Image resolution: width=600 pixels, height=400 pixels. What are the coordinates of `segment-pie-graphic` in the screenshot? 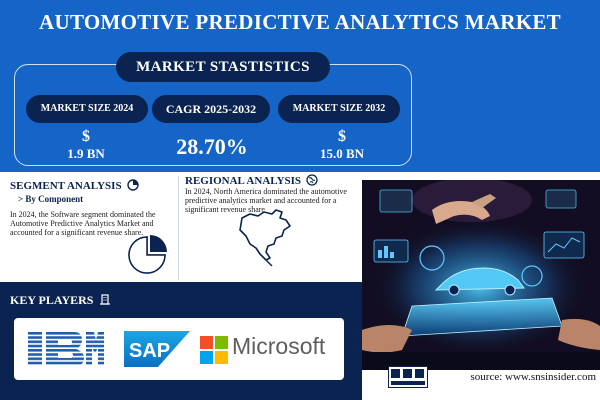 It's located at (147, 255).